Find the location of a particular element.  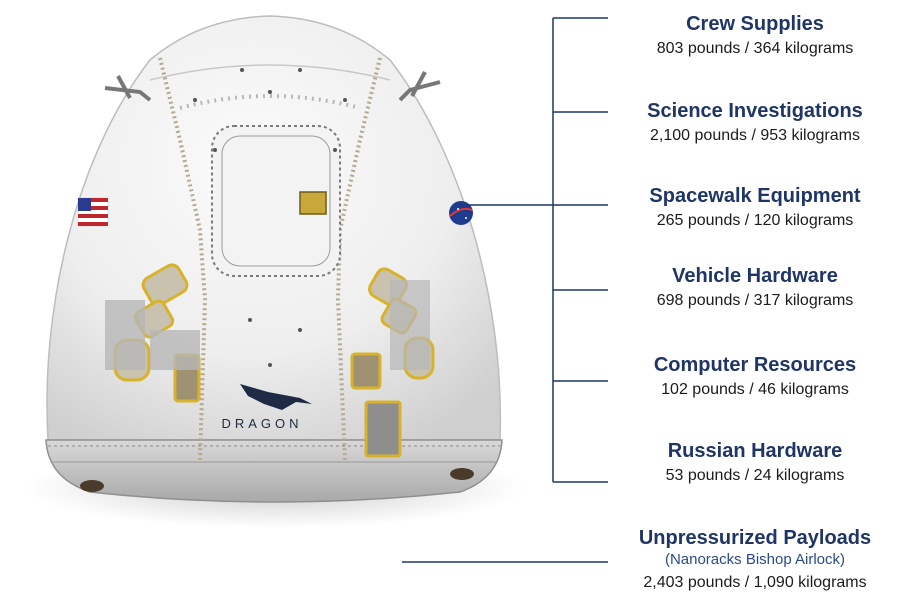

us-flag-icon is located at coordinates (93, 212).